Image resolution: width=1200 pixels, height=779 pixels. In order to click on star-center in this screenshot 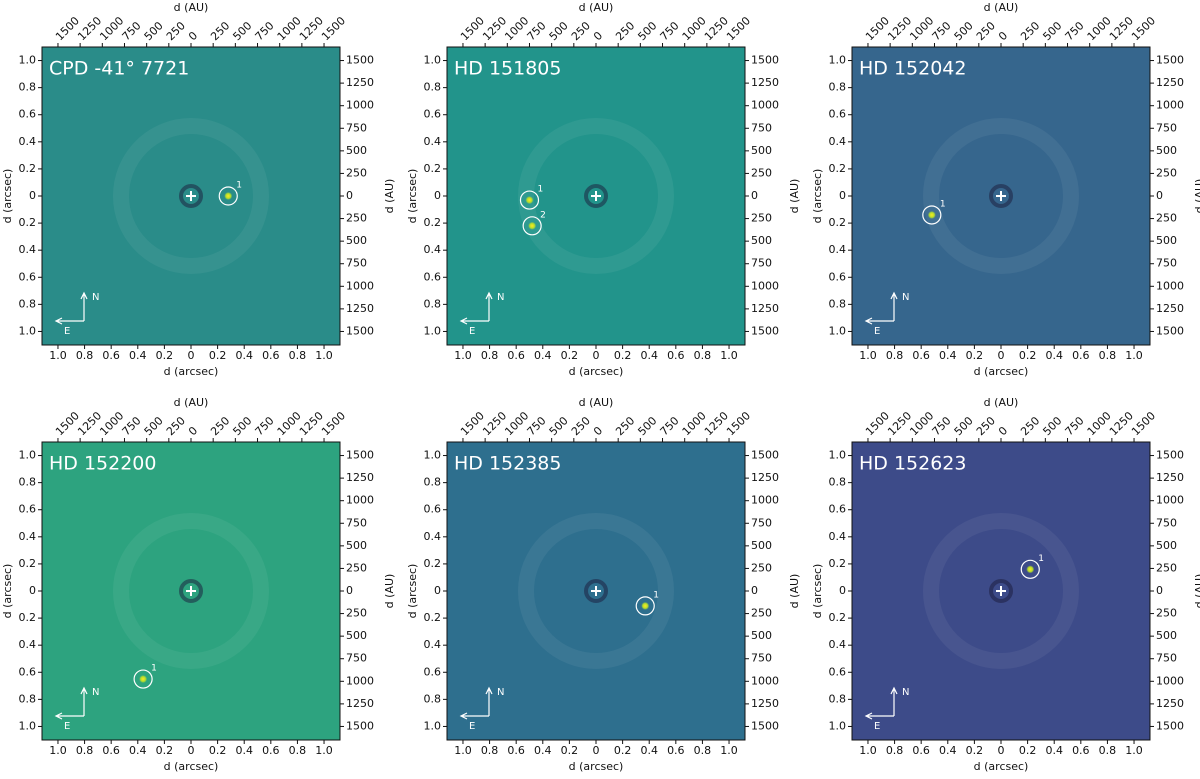, I will do `click(191, 591)`.